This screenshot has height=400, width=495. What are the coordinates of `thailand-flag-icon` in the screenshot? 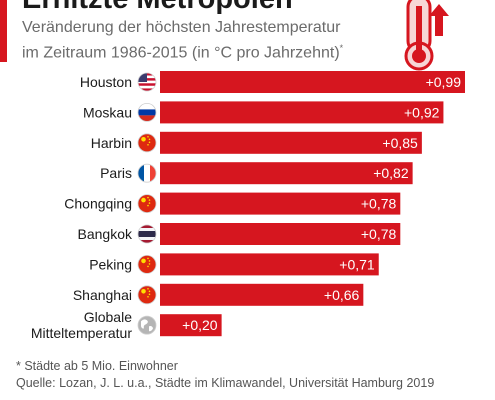 It's located at (147, 234).